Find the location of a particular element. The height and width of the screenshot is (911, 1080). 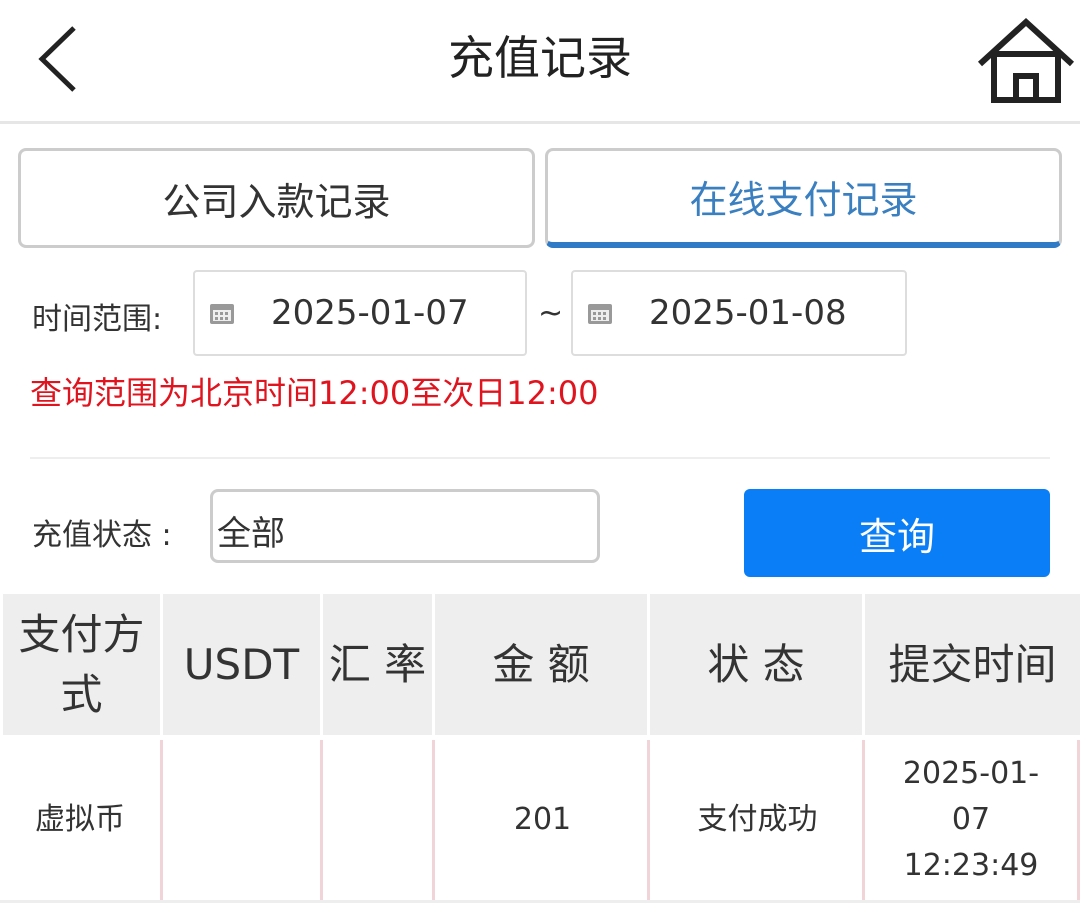

cell-time: 2025-01-07 12:23:49 is located at coordinates (971, 820).